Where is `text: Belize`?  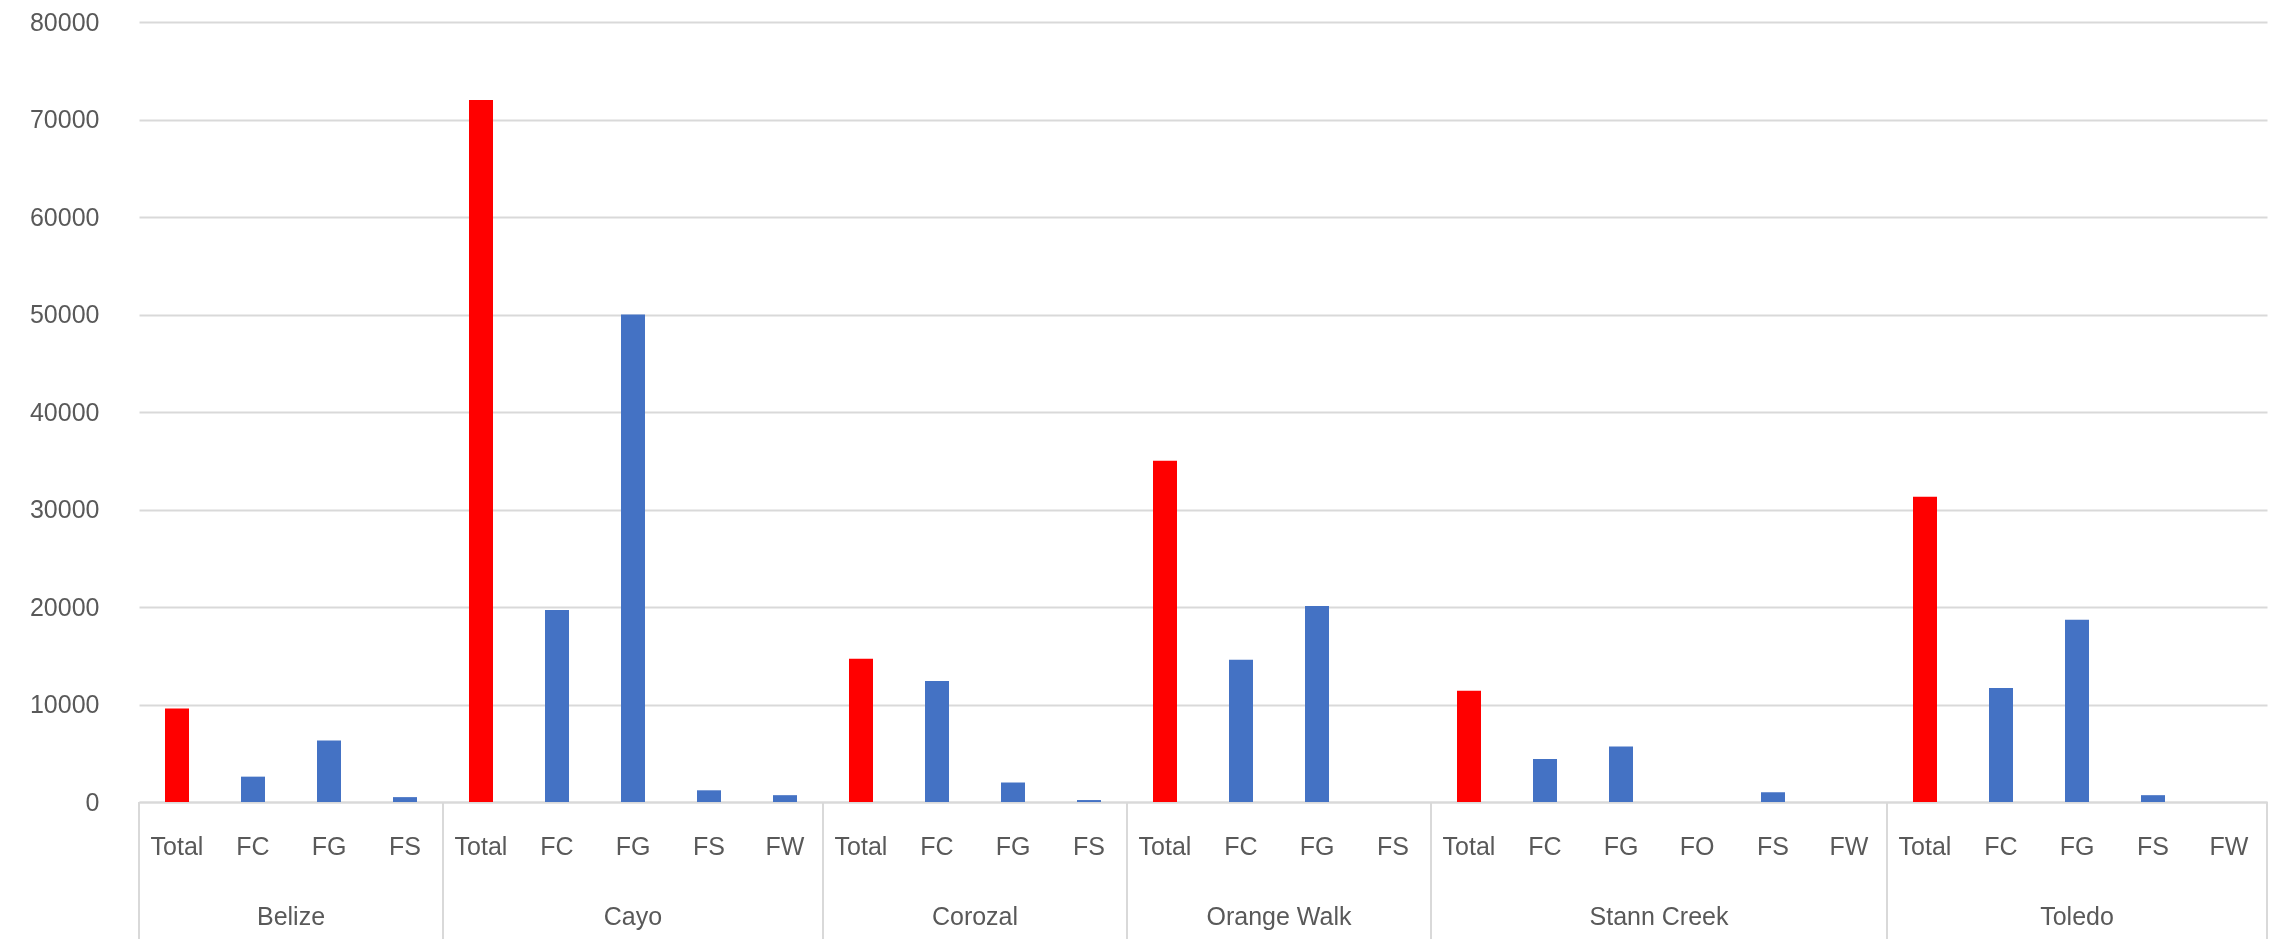
text: Belize is located at coordinates (291, 916).